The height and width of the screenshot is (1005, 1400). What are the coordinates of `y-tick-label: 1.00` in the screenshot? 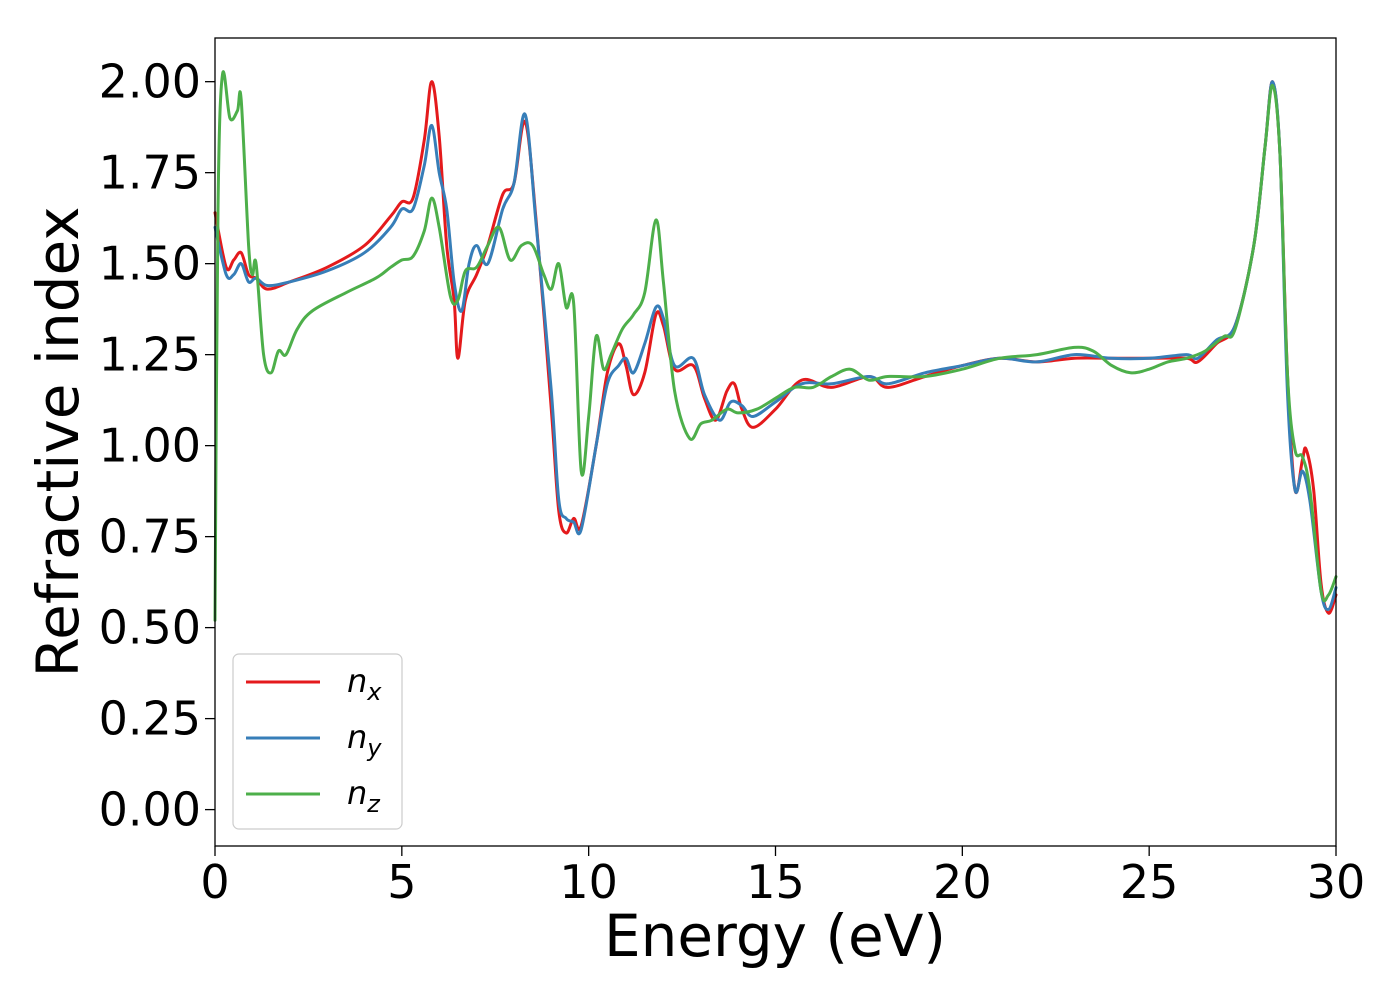 It's located at (150, 446).